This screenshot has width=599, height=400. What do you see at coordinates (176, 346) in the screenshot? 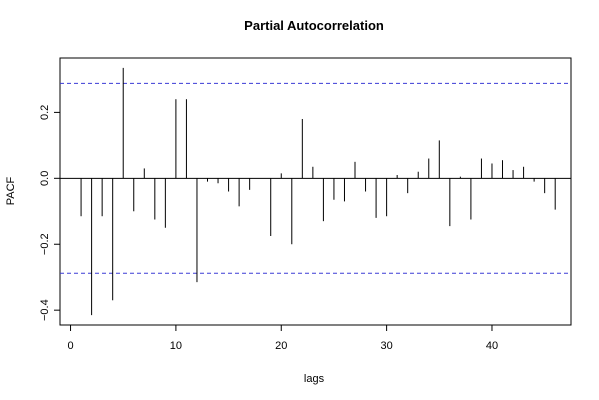
I see `x-tick-label: 10` at bounding box center [176, 346].